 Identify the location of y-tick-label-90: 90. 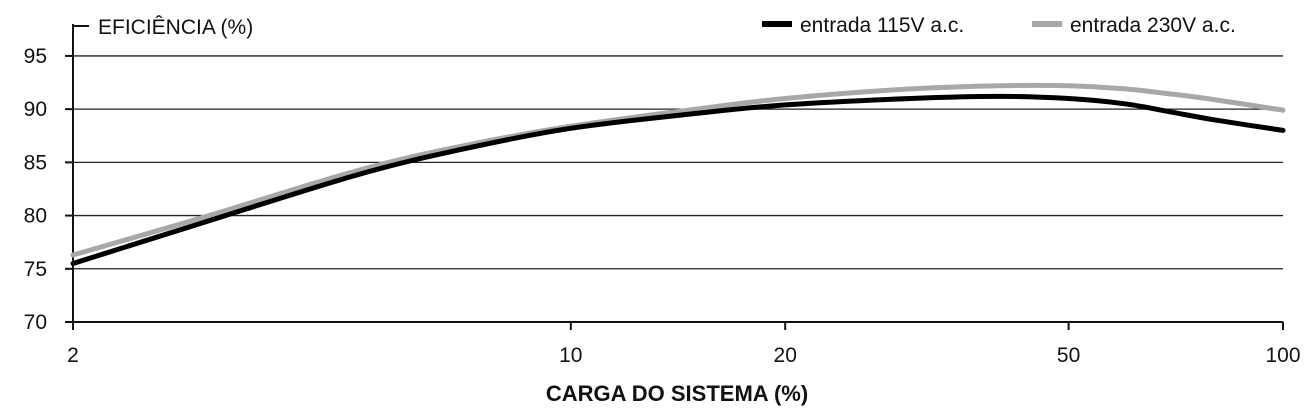
(35, 109).